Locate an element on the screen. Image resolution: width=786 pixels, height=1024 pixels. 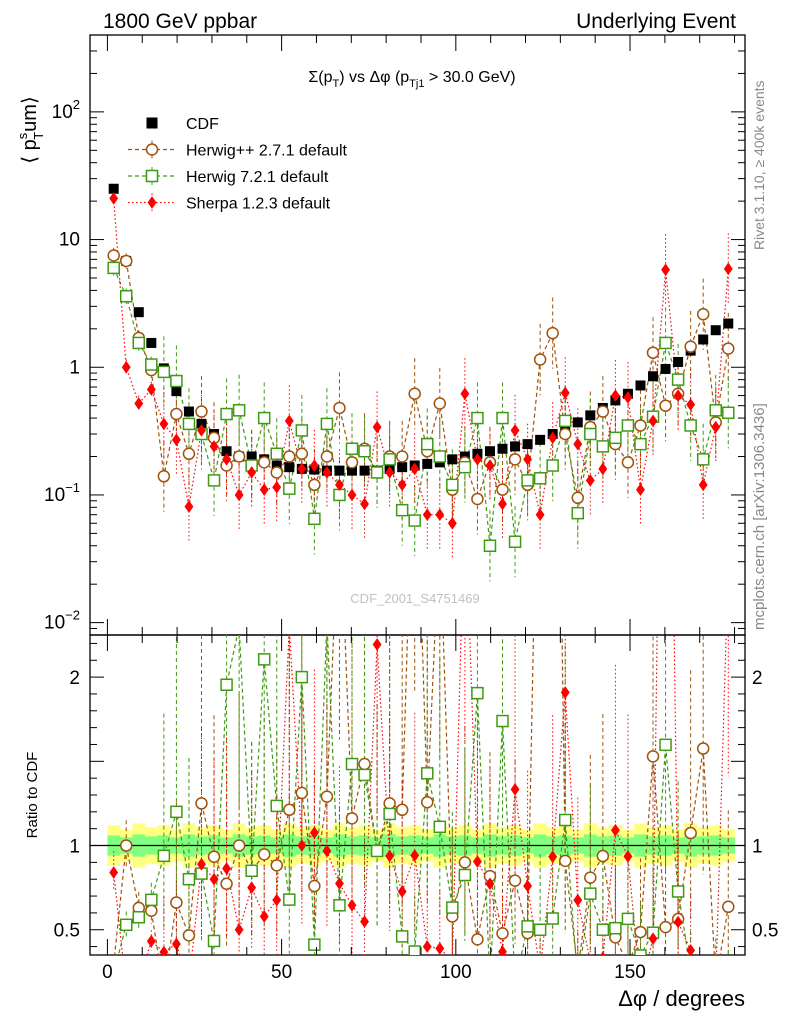
y-tick-label-ratio-left: 0.5 is located at coordinates (67, 931).